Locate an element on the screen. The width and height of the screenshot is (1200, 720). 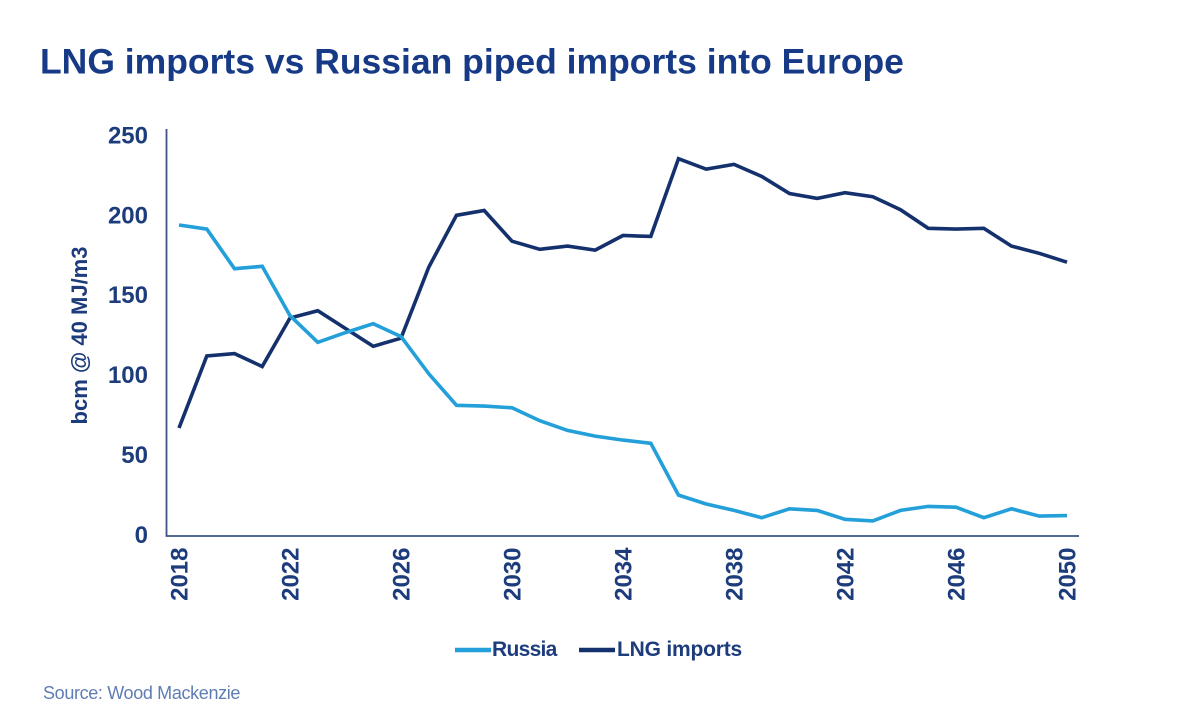
svg-text: 2026 is located at coordinates (402, 574).